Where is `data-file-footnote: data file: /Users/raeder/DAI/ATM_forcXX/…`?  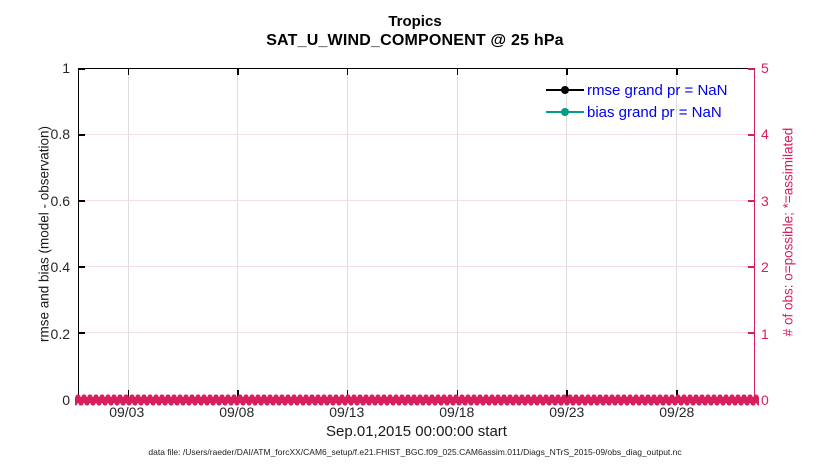
data-file-footnote: data file: /Users/raeder/DAI/ATM_forcXX/… is located at coordinates (415, 452).